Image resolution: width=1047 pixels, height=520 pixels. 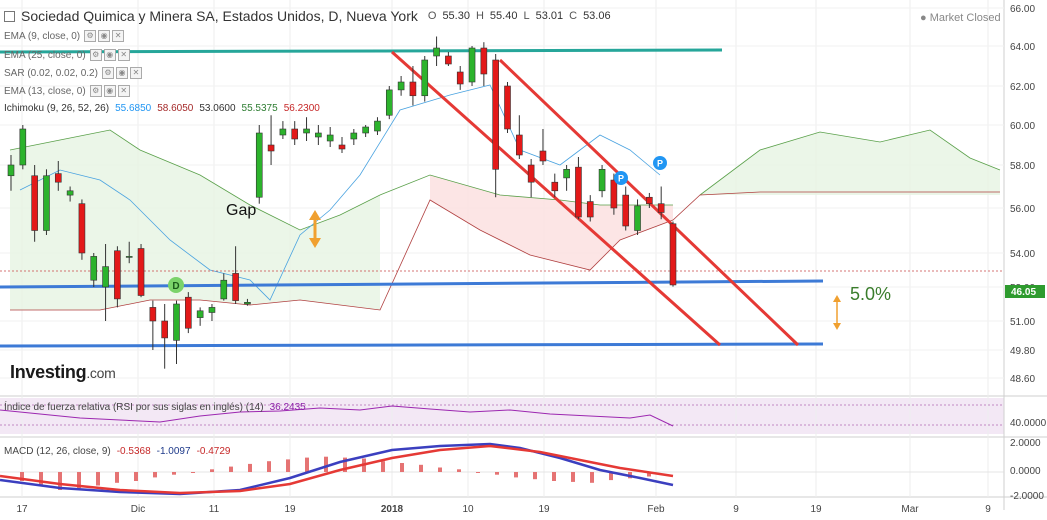 I want to click on ichimoku-label: Ichimoku (9, 26, 52, 26), so click(x=57, y=108).